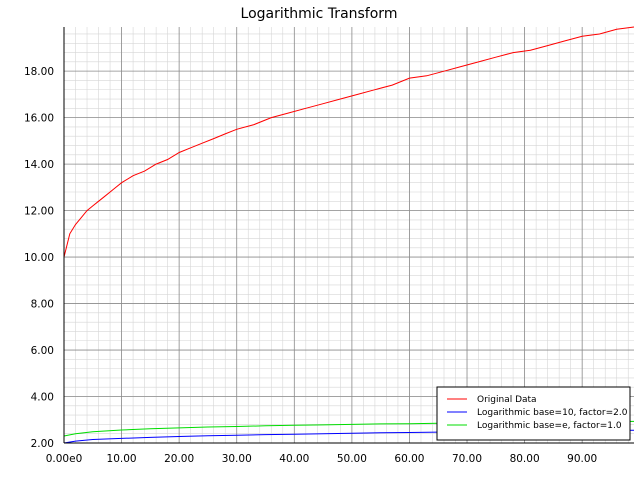 This screenshot has height=480, width=640. I want to click on y-tick-label: 8.00, so click(42, 305).